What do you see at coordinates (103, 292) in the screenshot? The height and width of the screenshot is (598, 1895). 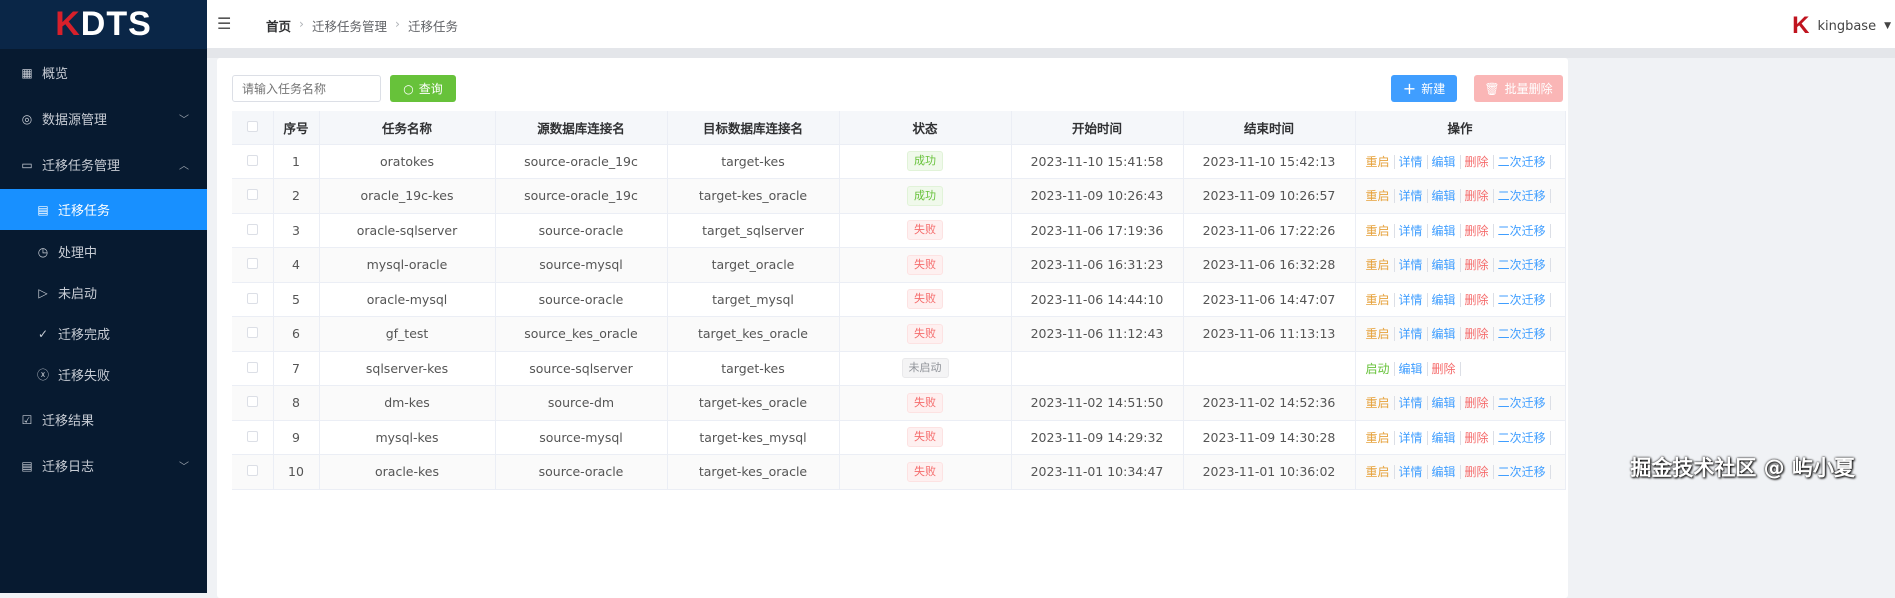 I see `sidebar-item-5: ▷ 未启动` at bounding box center [103, 292].